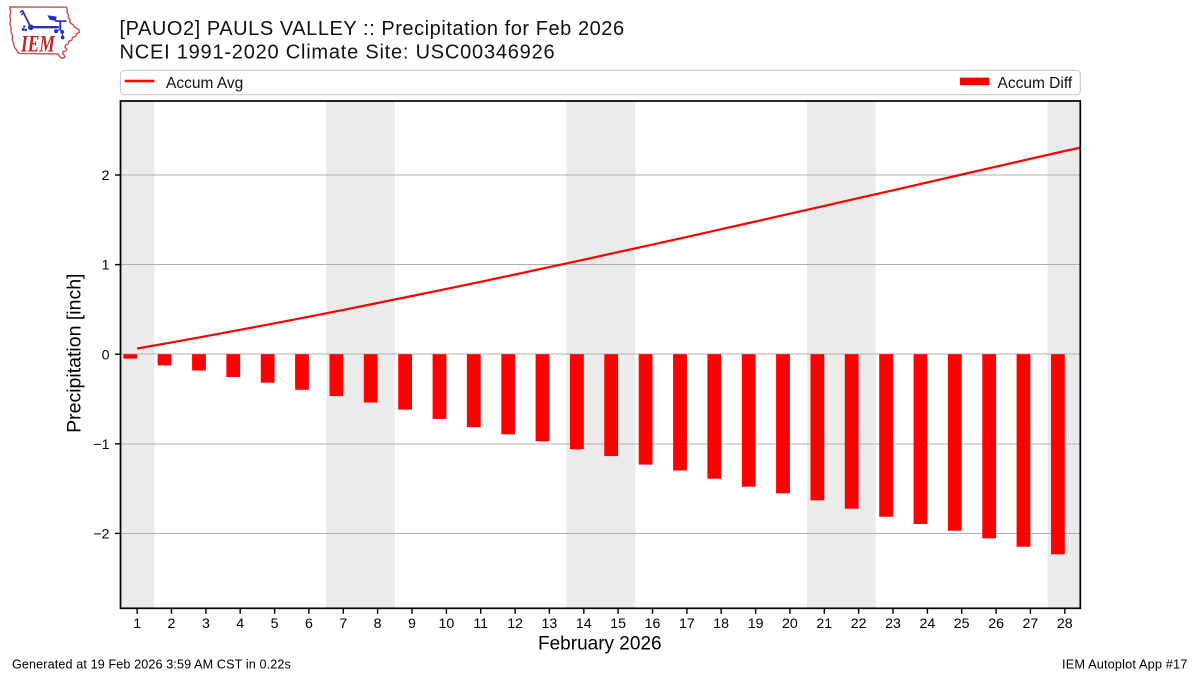 The width and height of the screenshot is (1200, 675). What do you see at coordinates (687, 624) in the screenshot?
I see `svg-text: 17` at bounding box center [687, 624].